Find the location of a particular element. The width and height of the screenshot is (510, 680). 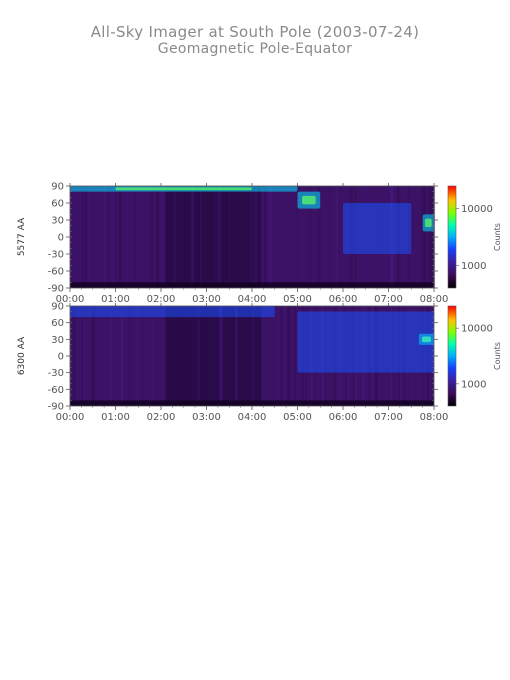

colorbar is located at coordinates (452, 356).